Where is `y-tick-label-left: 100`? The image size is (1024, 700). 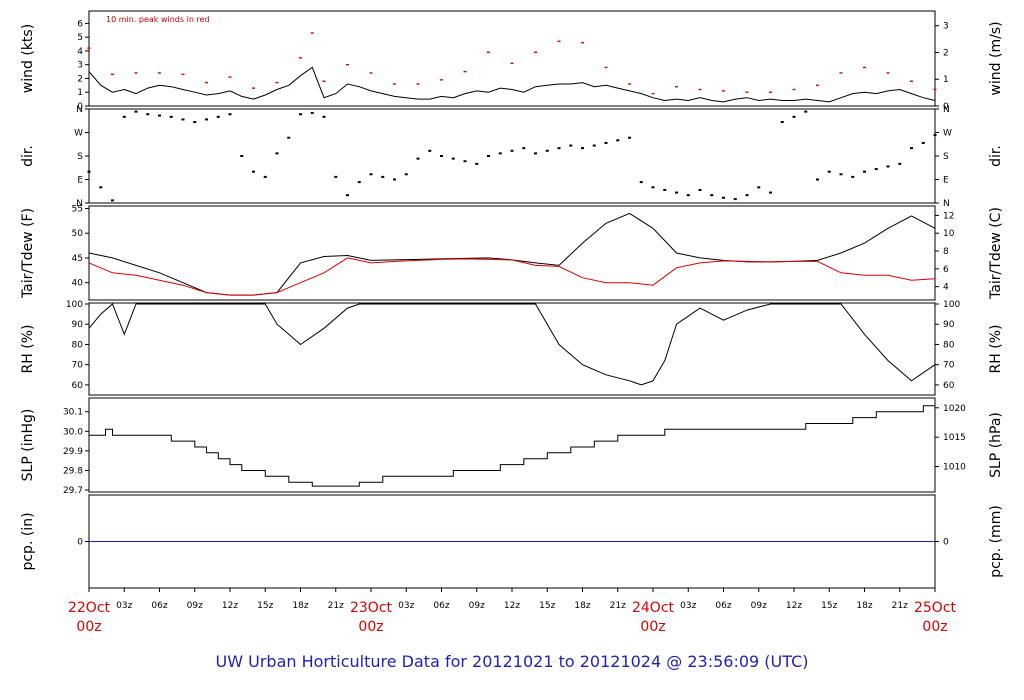 y-tick-label-left: 100 is located at coordinates (74, 305).